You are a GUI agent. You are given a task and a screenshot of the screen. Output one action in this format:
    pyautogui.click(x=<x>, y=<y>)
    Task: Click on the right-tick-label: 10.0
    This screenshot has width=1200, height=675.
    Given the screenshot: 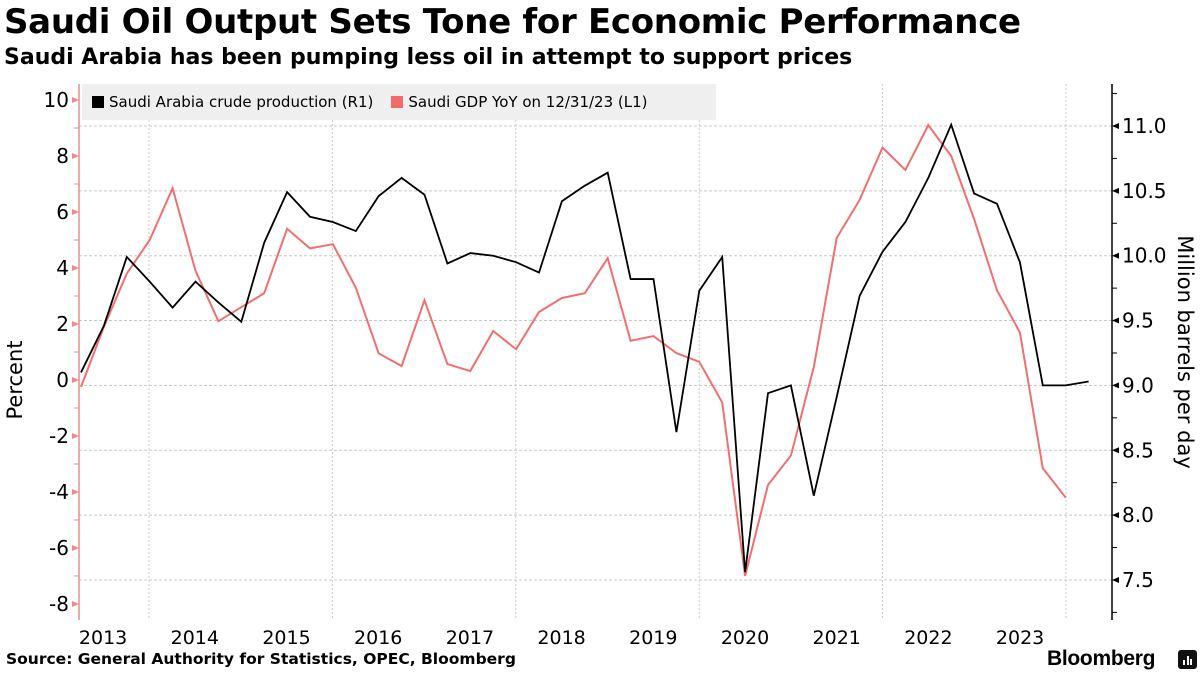 What is the action you would take?
    pyautogui.click(x=1144, y=256)
    